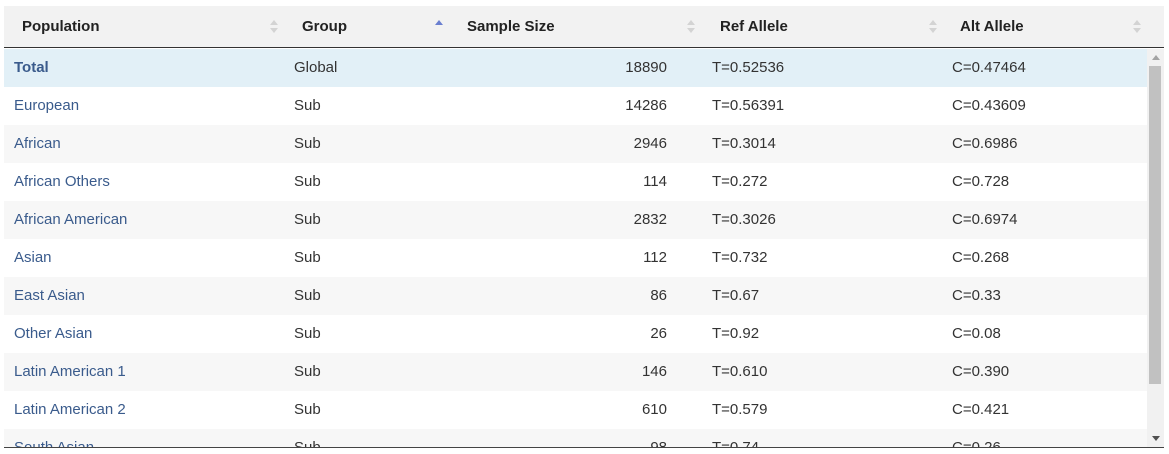 The height and width of the screenshot is (454, 1169). I want to click on ref-allele-cell: T=0.3026, so click(744, 219).